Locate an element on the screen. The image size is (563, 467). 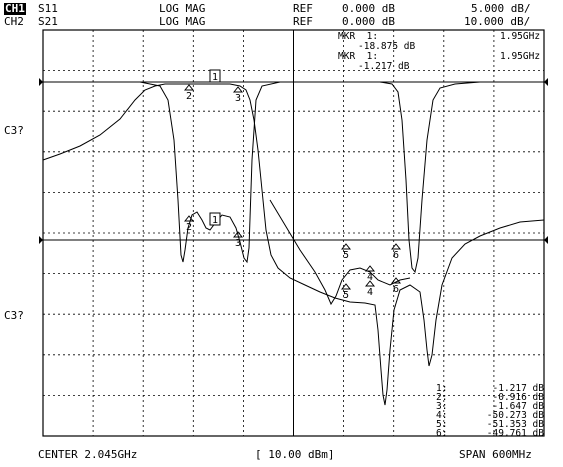
center-frequency: CENTER 2.045GHz is located at coordinates (88, 454).